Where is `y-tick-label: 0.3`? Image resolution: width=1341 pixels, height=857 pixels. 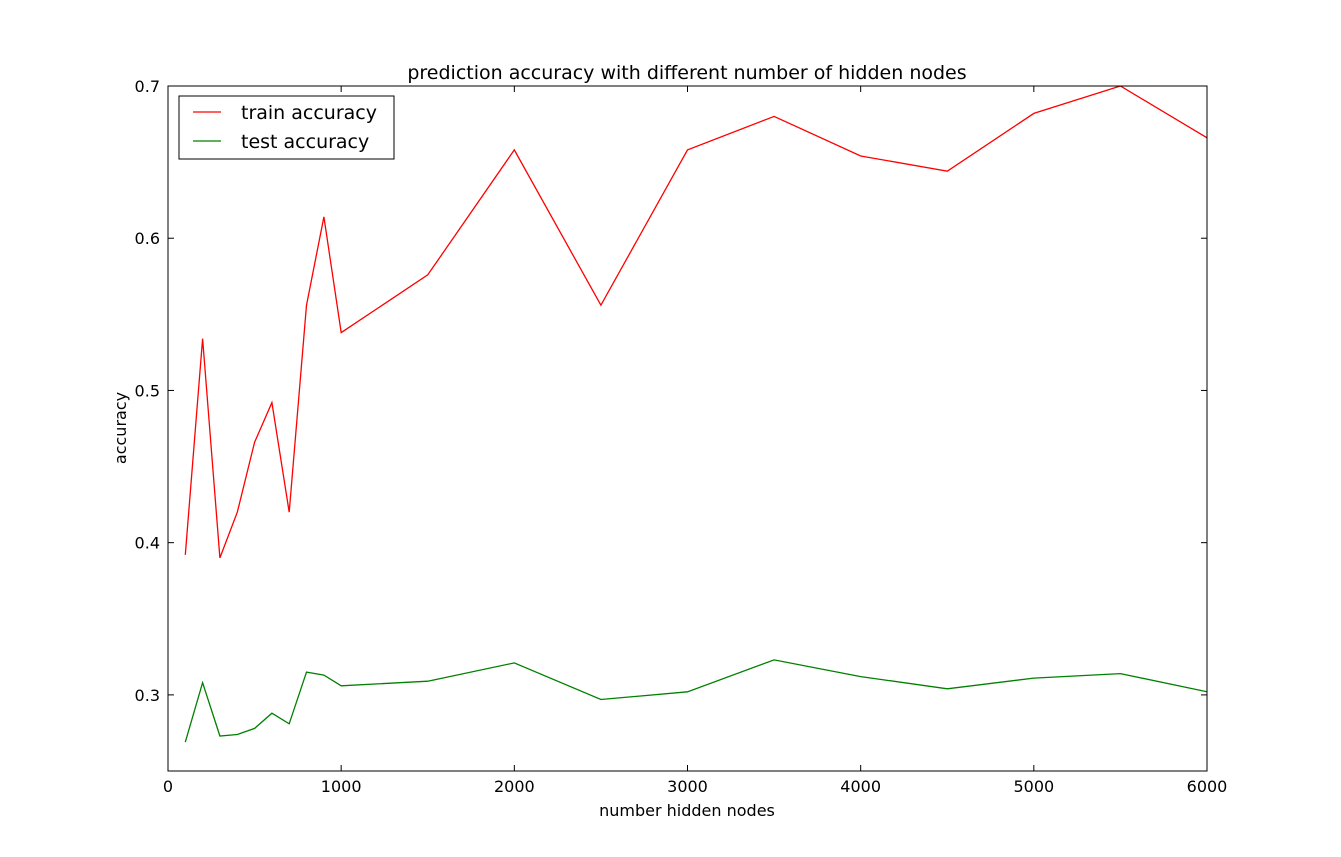
y-tick-label: 0.3 is located at coordinates (147, 695).